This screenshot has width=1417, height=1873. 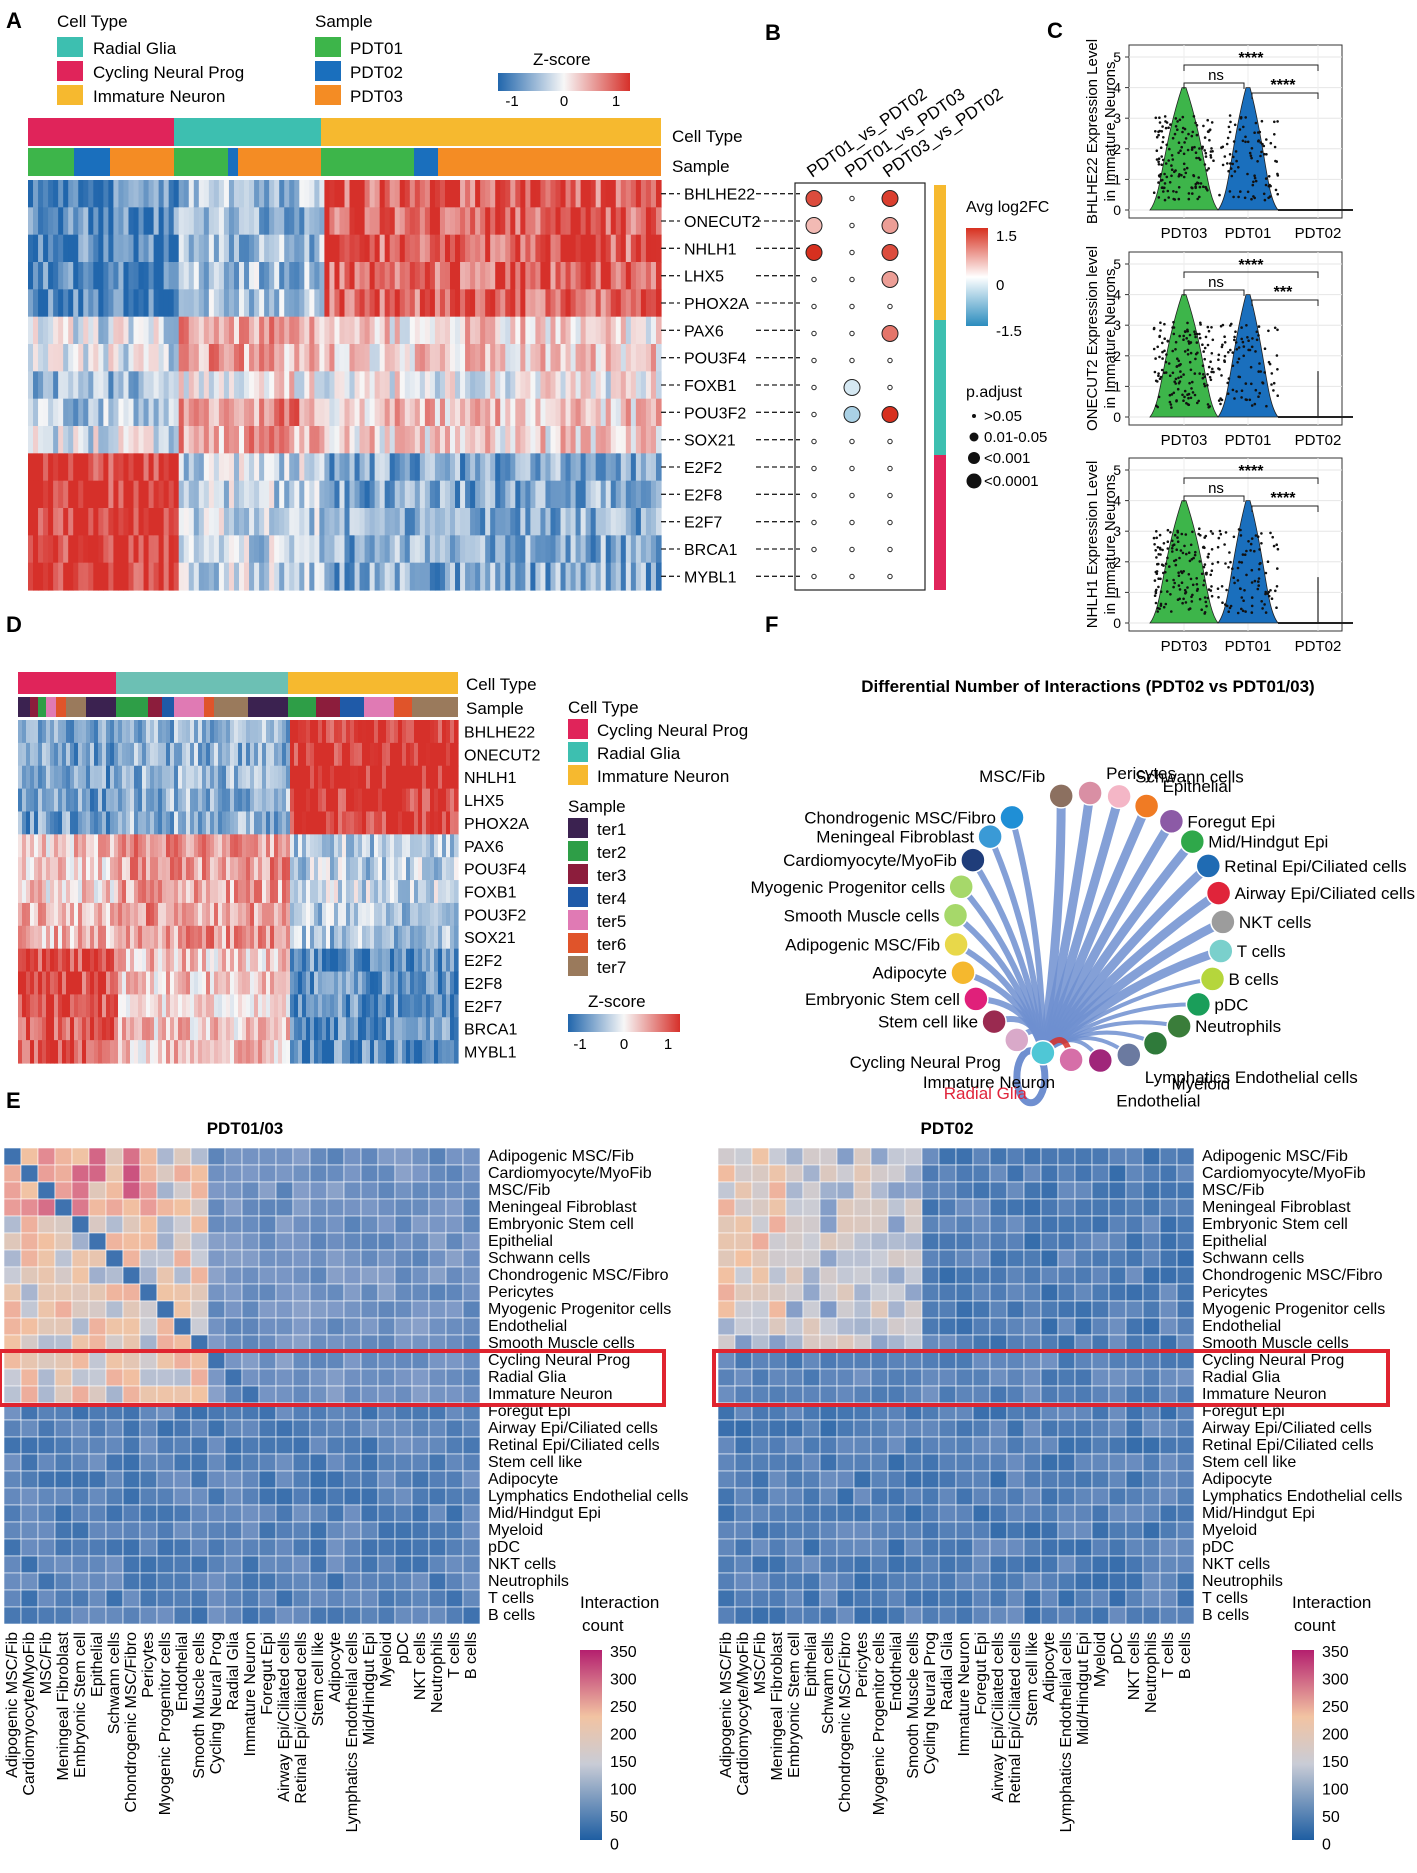 What do you see at coordinates (639, 753) in the screenshot?
I see `d-legend-label-radial: Radial Glia` at bounding box center [639, 753].